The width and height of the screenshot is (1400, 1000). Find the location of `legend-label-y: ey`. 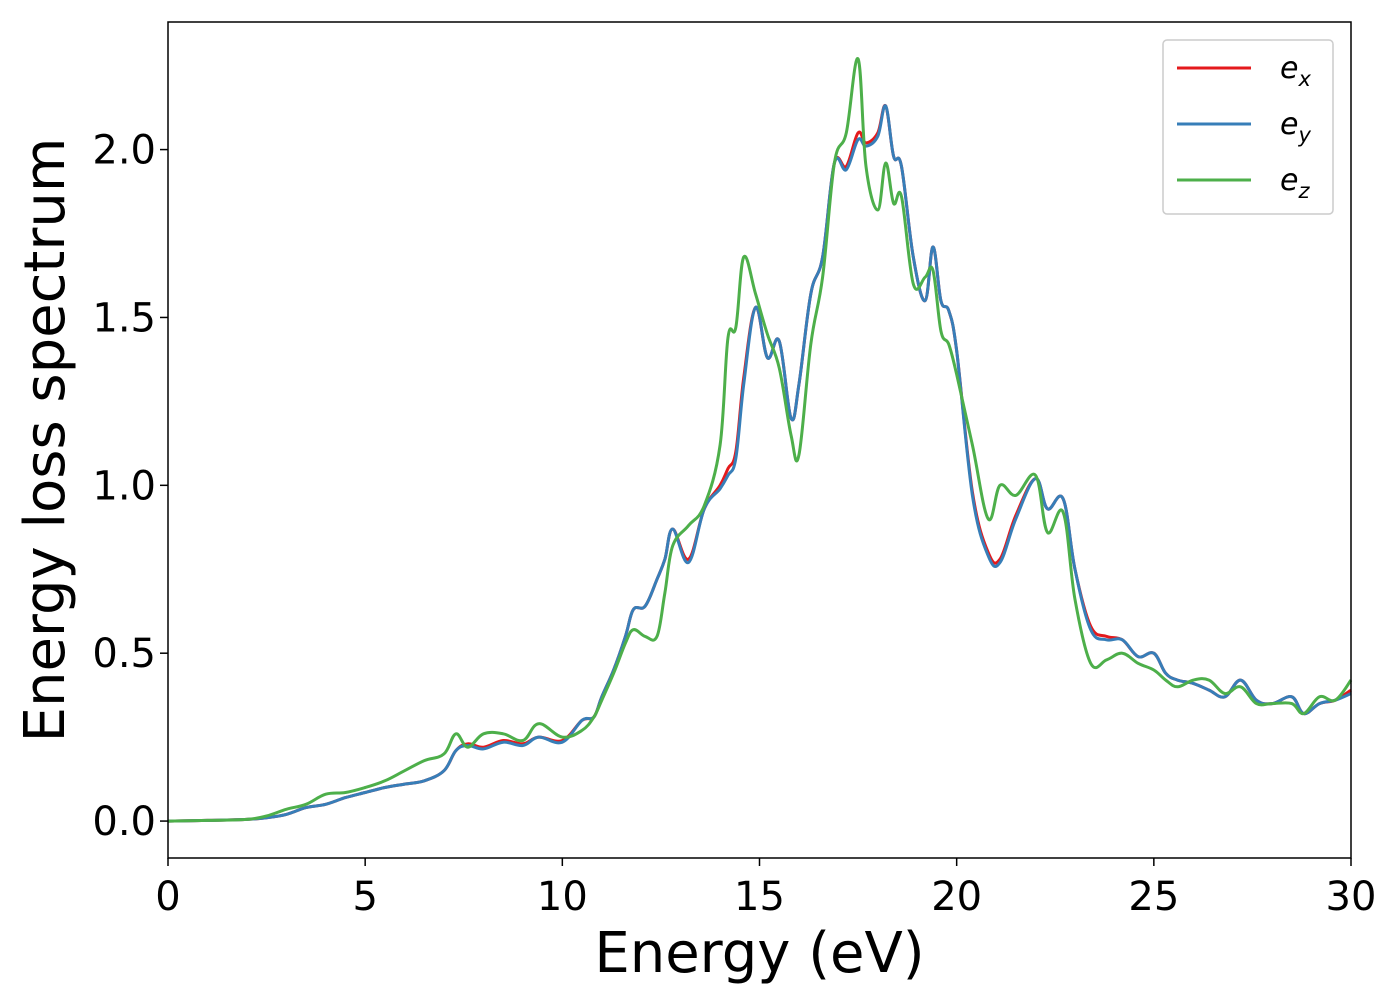

legend-label-y: ey is located at coordinates (1295, 127).